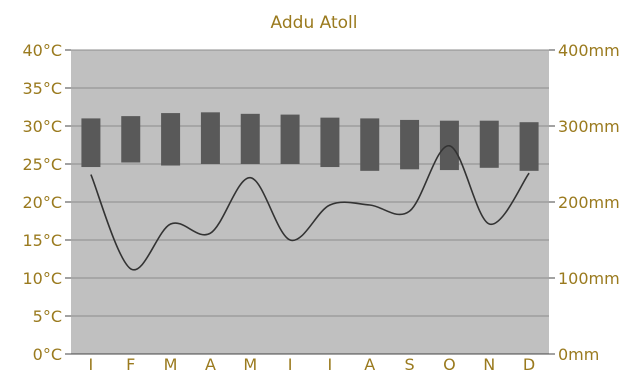 The width and height of the screenshot is (638, 370). I want to click on left-tick-label: 20°C, so click(42, 202).